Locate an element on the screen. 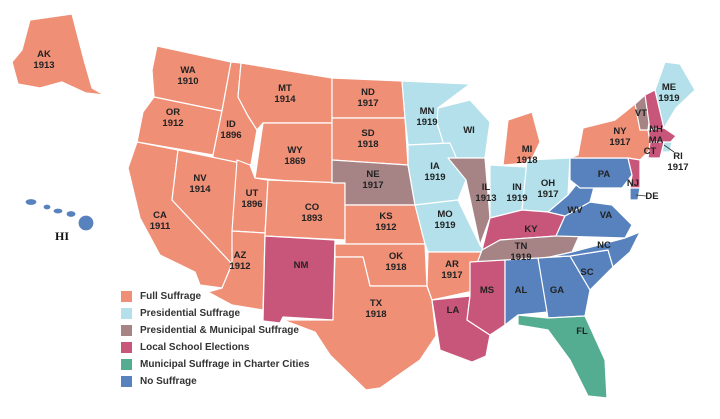 This screenshot has width=720, height=419. label-KS: KS 1912 is located at coordinates (385, 222).